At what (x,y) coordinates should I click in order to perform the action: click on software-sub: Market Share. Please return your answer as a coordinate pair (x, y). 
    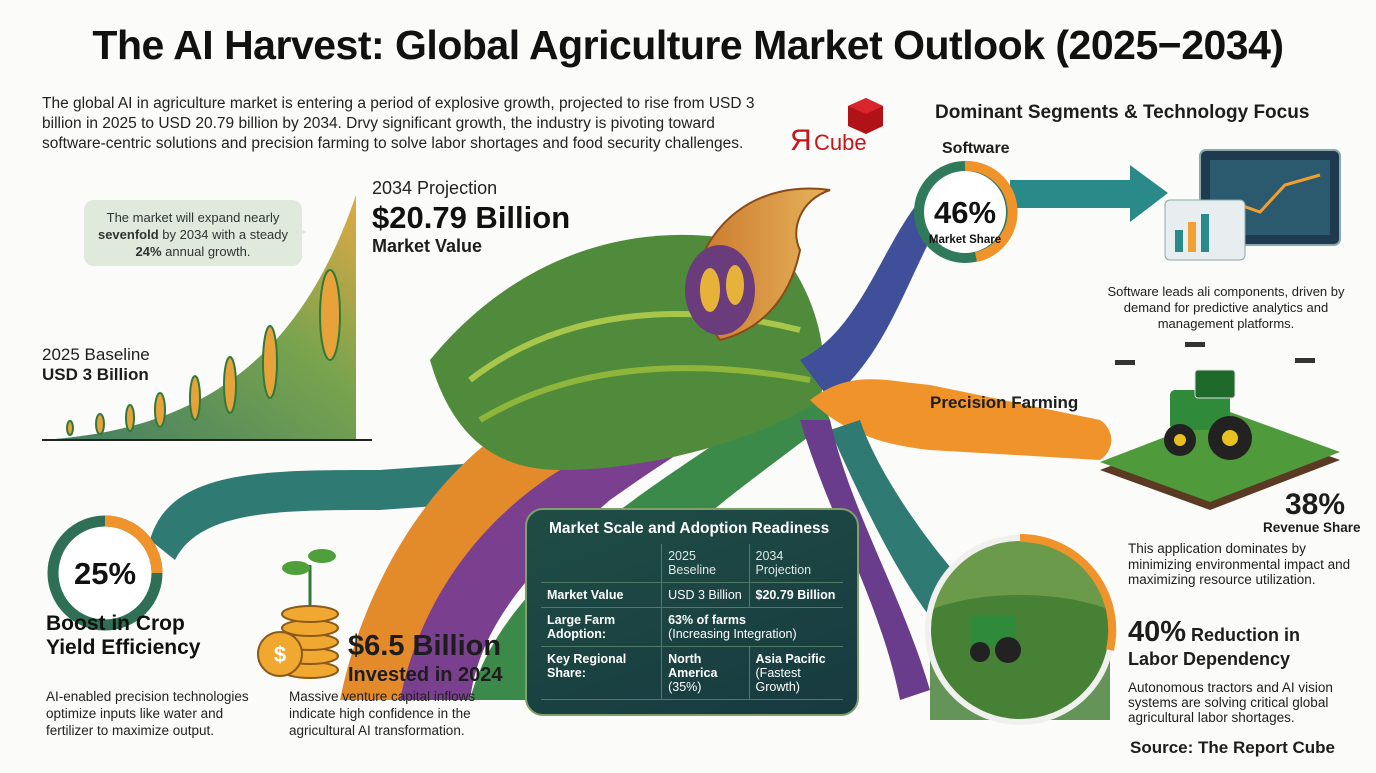
    Looking at the image, I should click on (965, 240).